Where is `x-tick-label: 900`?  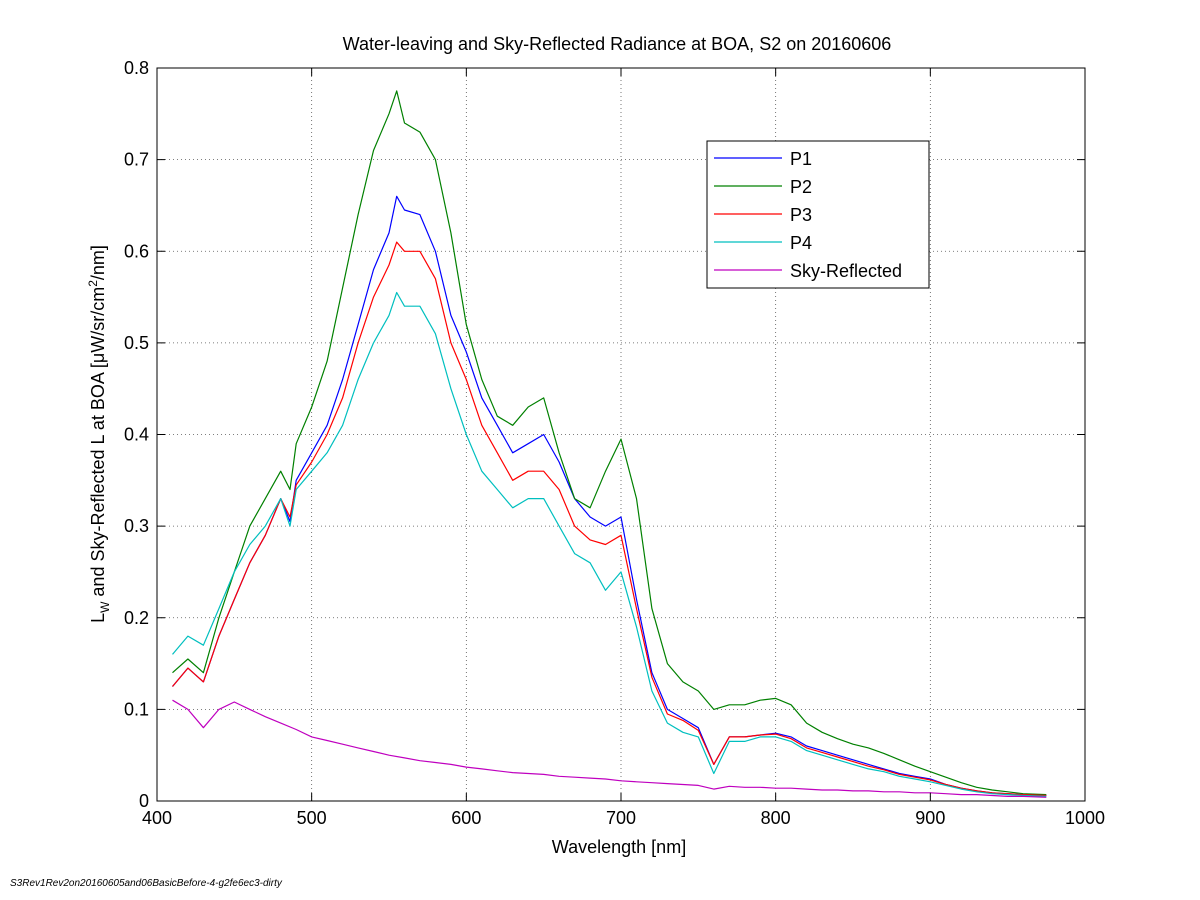
x-tick-label: 900 is located at coordinates (930, 818).